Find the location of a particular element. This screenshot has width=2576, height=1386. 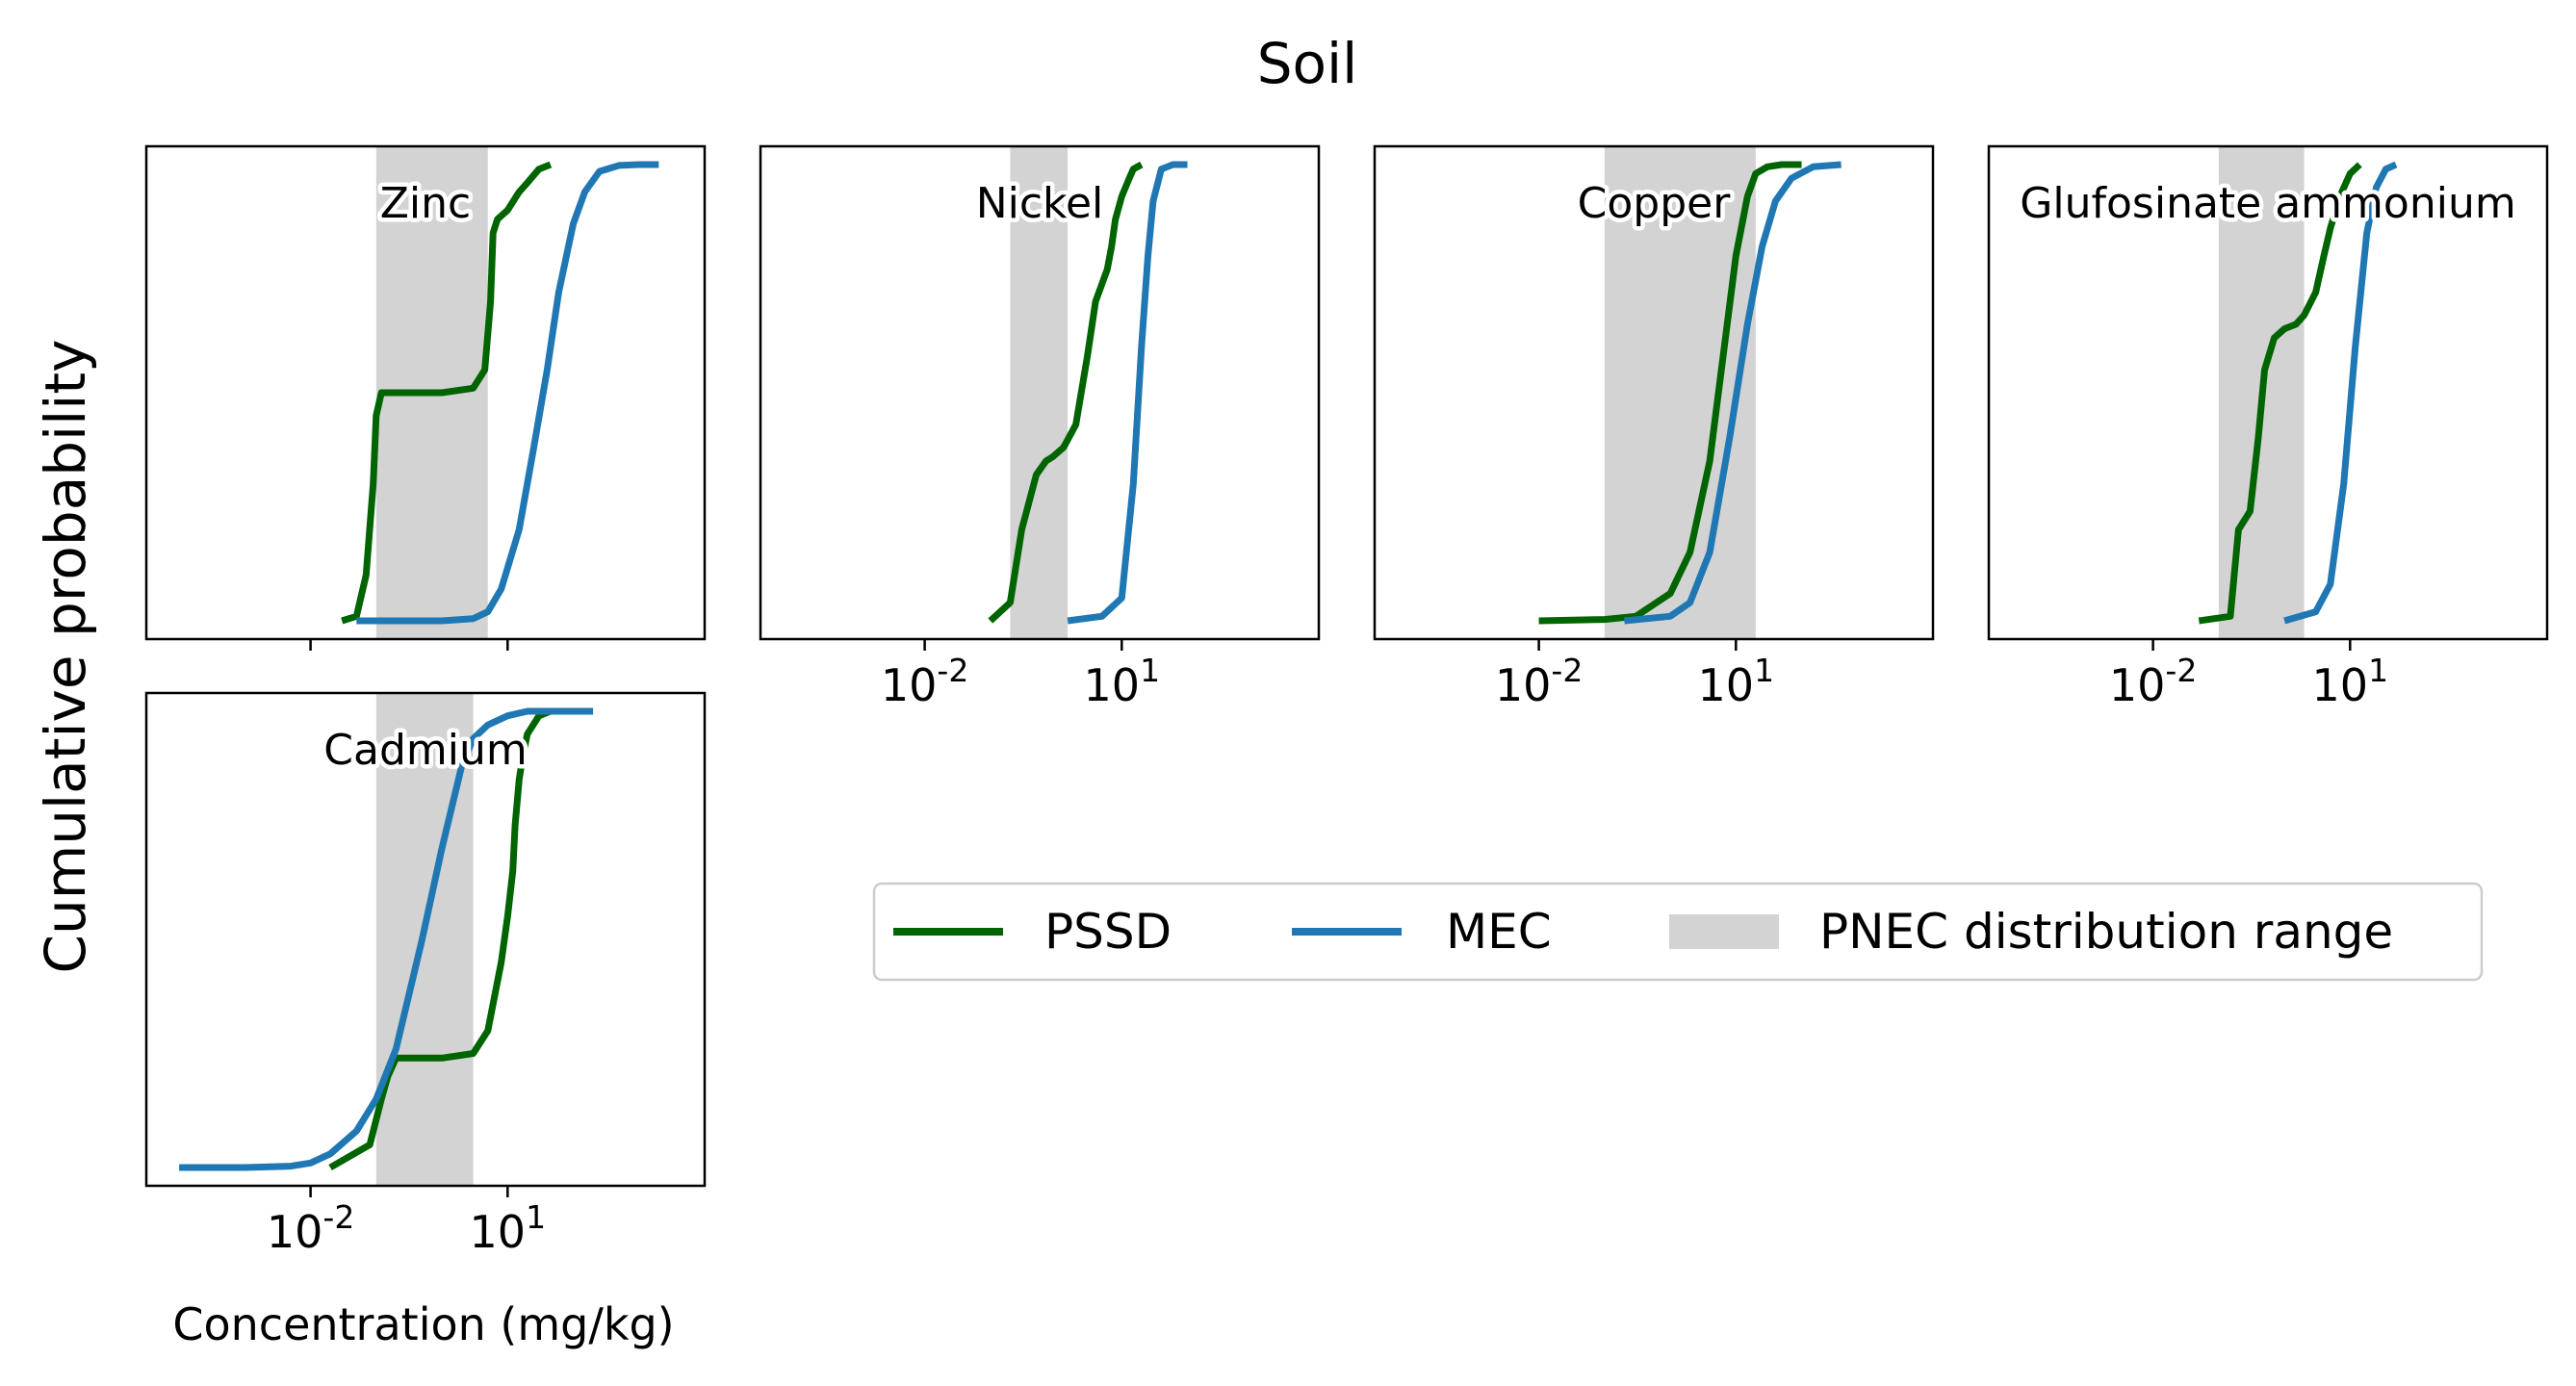

pnec-band is located at coordinates (1680, 392).